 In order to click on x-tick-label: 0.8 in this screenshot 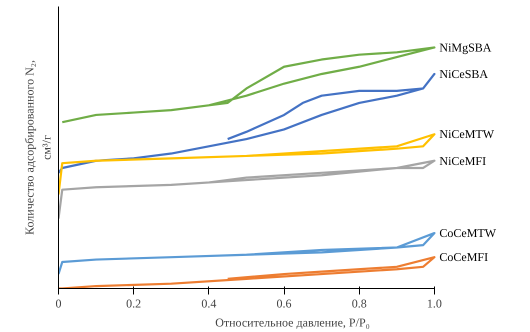, I will do `click(359, 303)`.